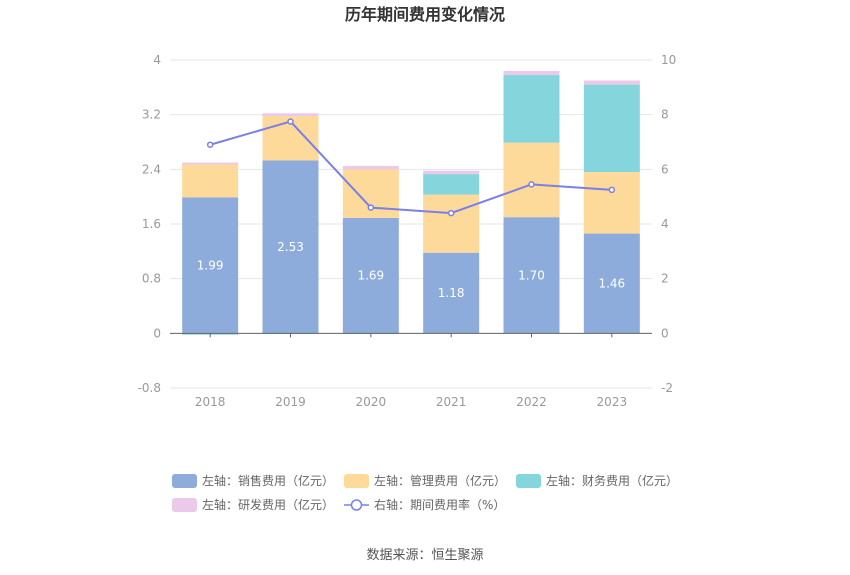 The width and height of the screenshot is (850, 575). What do you see at coordinates (268, 480) in the screenshot?
I see `legend-label: 左轴：销售费用（亿元）` at bounding box center [268, 480].